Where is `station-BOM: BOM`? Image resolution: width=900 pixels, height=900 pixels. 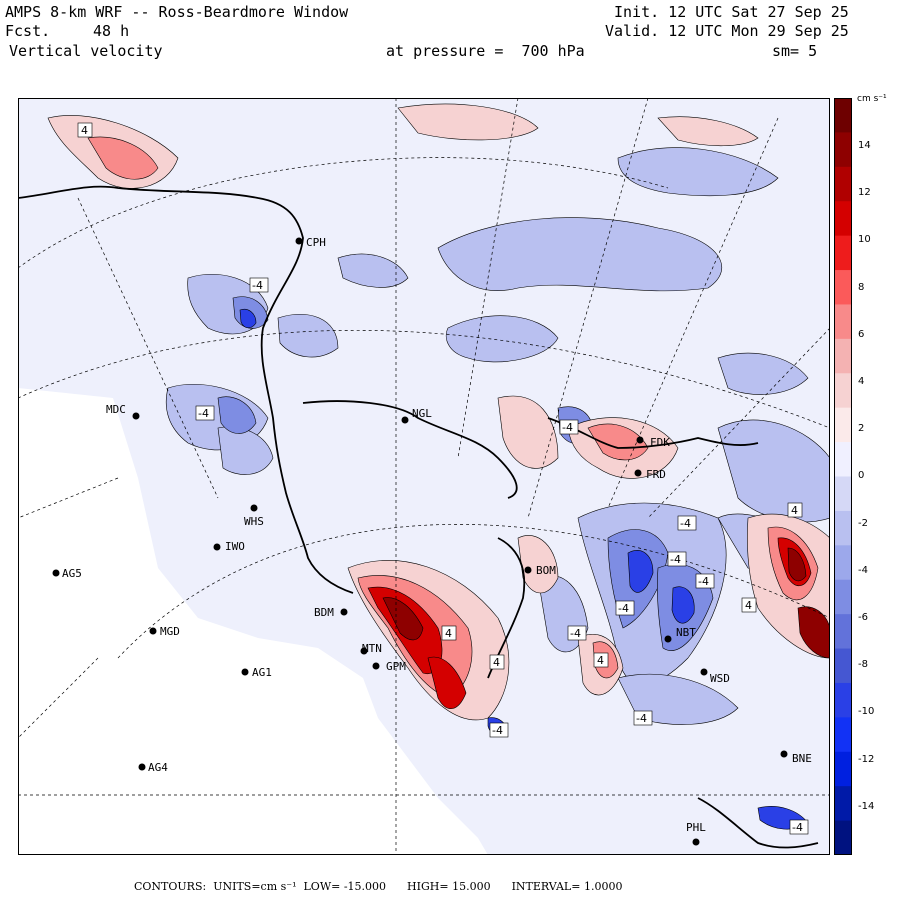
station-BOM: BOM is located at coordinates (540, 570).